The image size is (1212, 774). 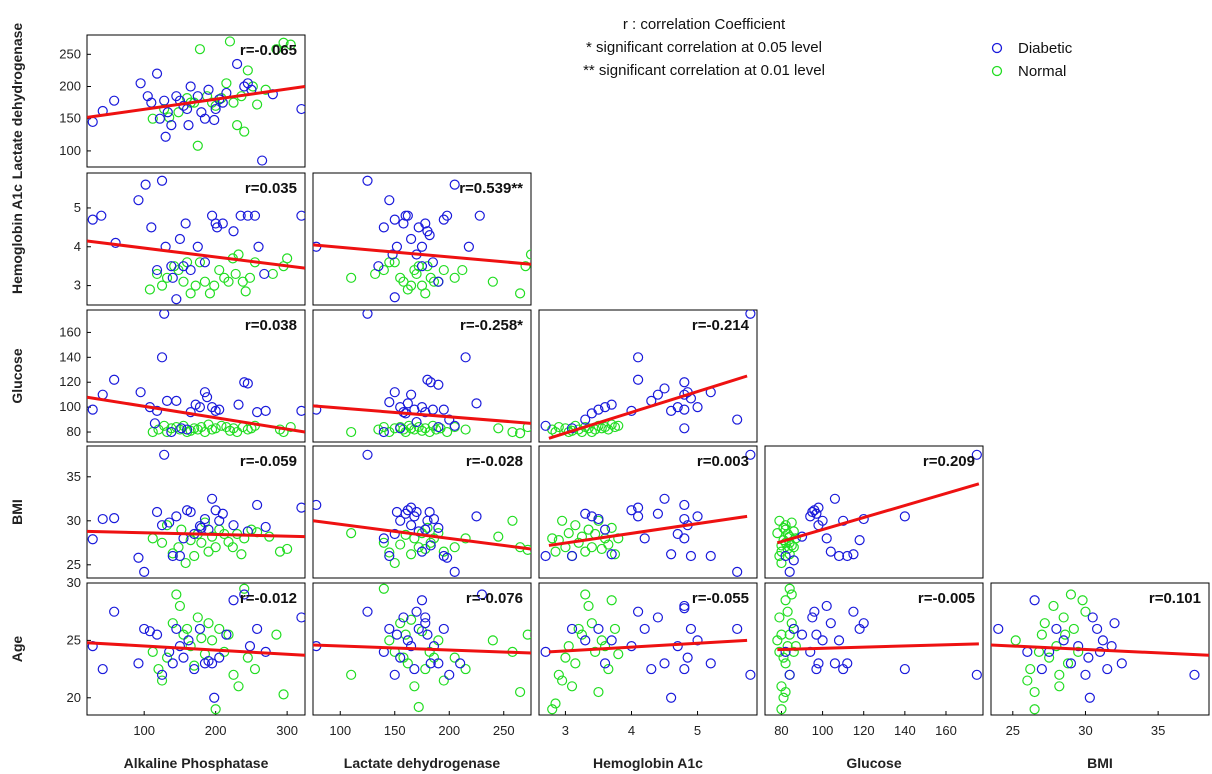 I want to click on y-axis-label-glucose: Glucose, so click(x=17, y=375).